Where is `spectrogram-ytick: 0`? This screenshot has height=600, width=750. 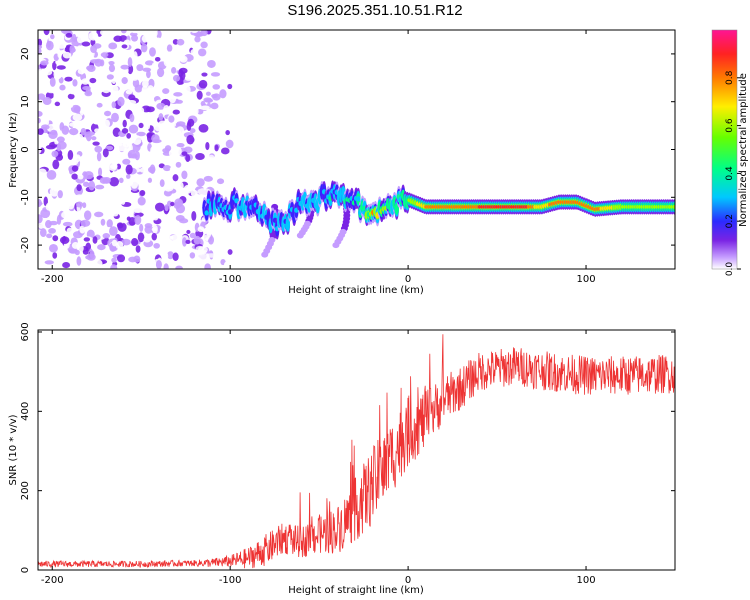 spectrogram-ytick: 0 is located at coordinates (347, 149).